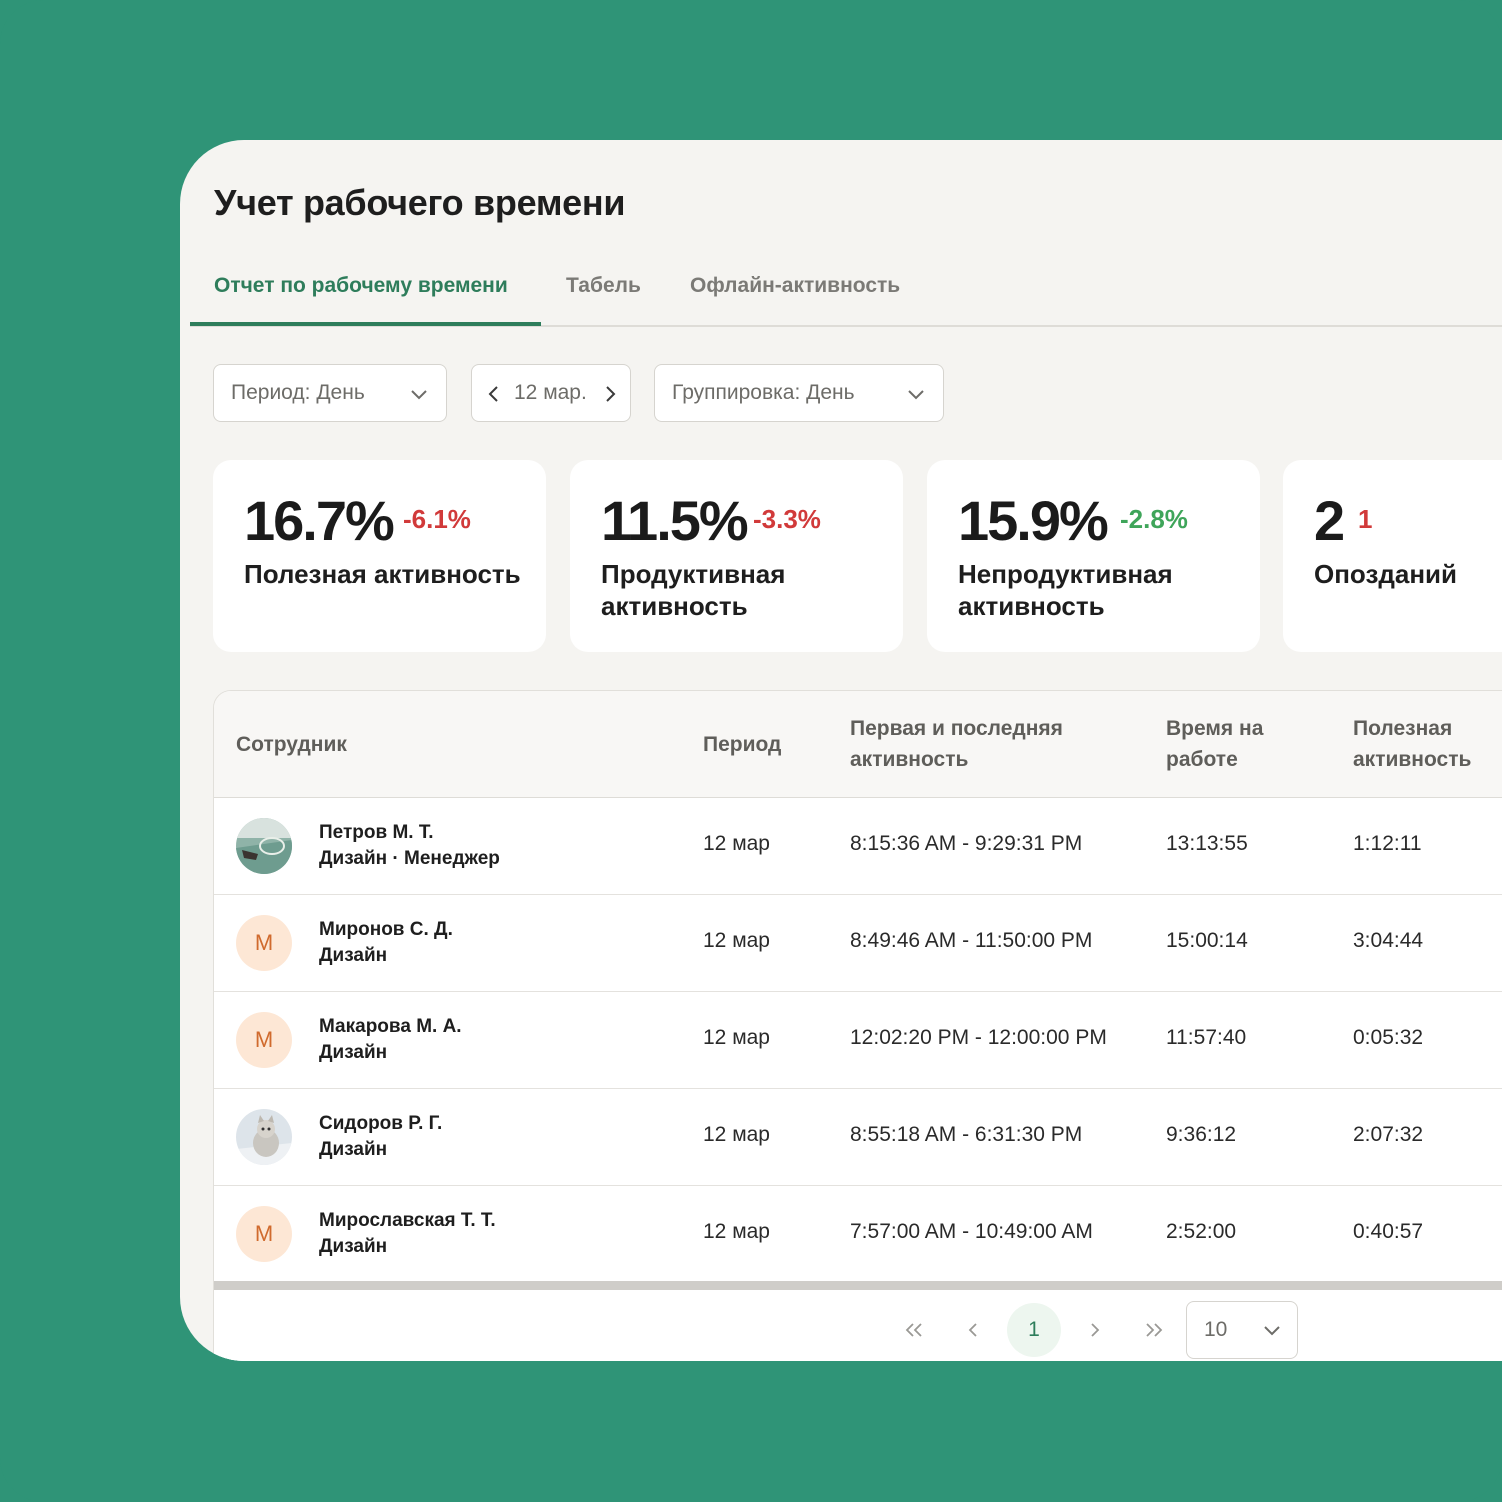 The height and width of the screenshot is (1502, 1502). Describe the element at coordinates (1065, 590) in the screenshot. I see `stat-label: Непродуктивная активность` at that location.